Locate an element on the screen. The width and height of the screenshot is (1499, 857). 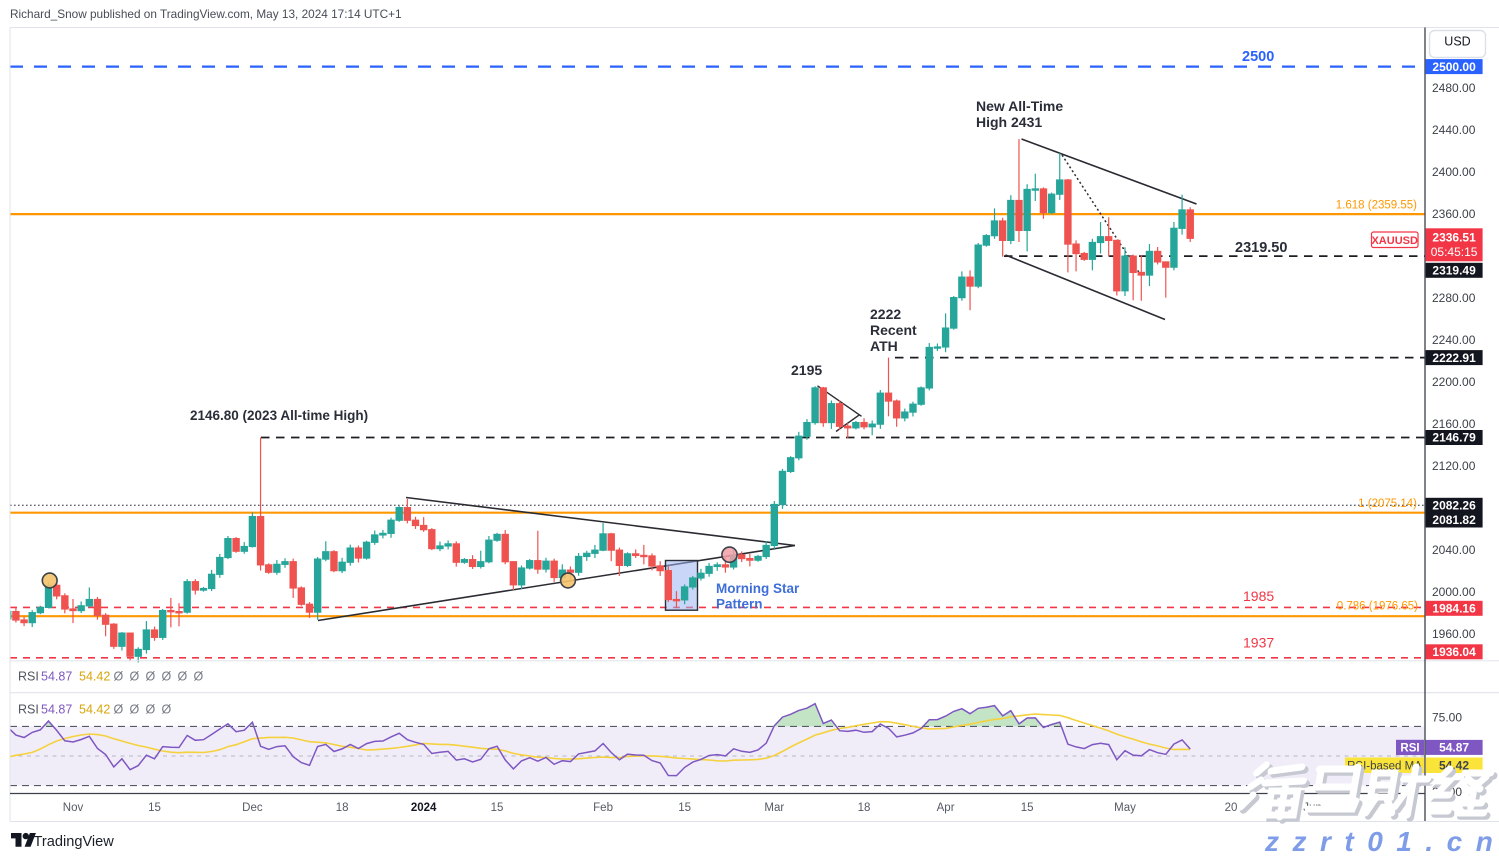
svg-text: USD is located at coordinates (1457, 42).